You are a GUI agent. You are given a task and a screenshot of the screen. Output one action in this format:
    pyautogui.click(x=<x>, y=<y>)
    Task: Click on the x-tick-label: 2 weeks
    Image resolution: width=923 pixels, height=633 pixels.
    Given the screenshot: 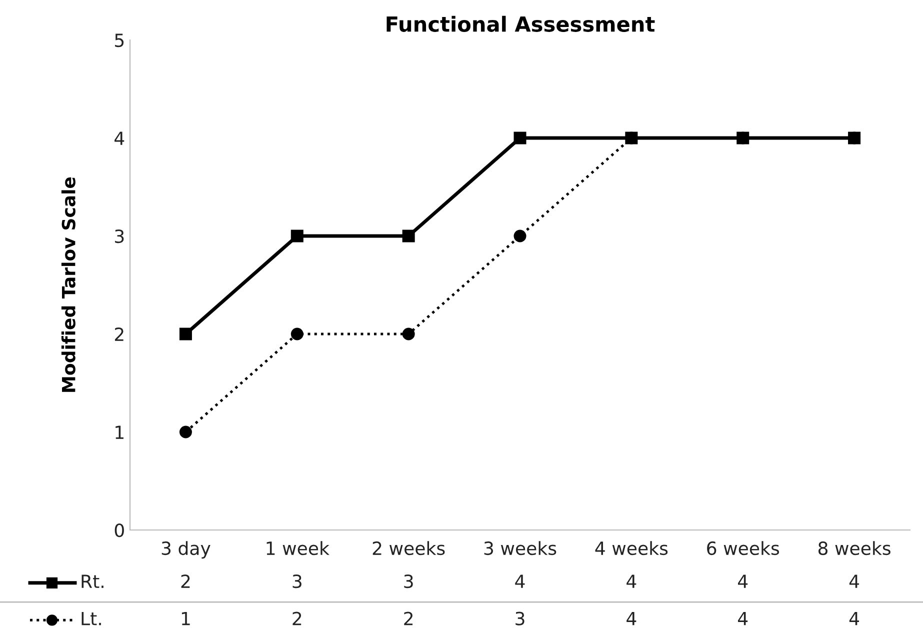 What is the action you would take?
    pyautogui.click(x=408, y=548)
    